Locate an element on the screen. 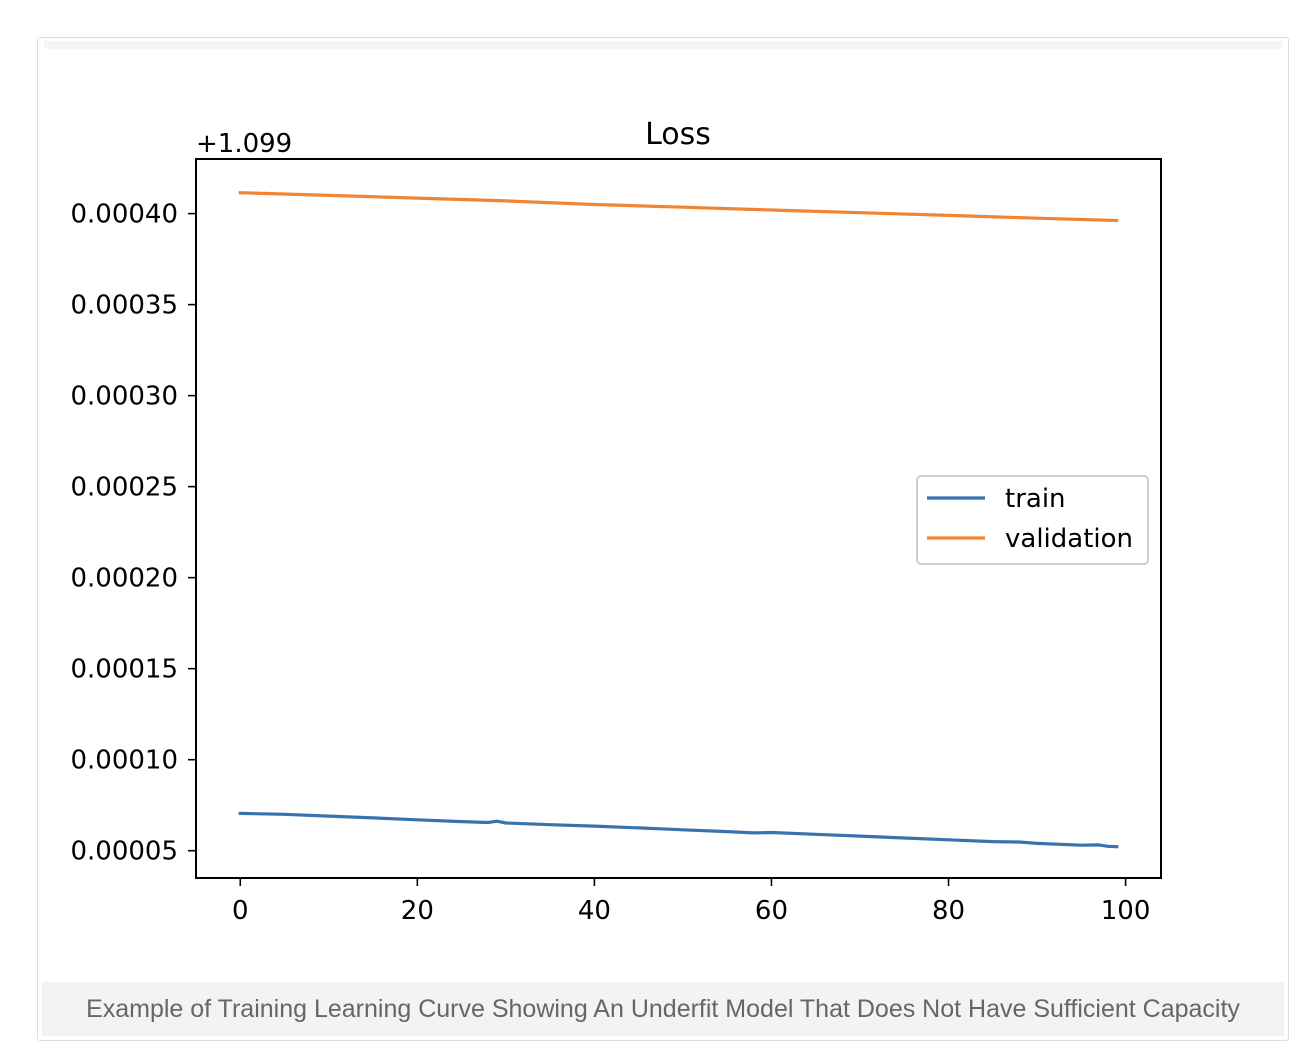 The image size is (1312, 1056). y-tick-label: 0.00010 is located at coordinates (124, 761).